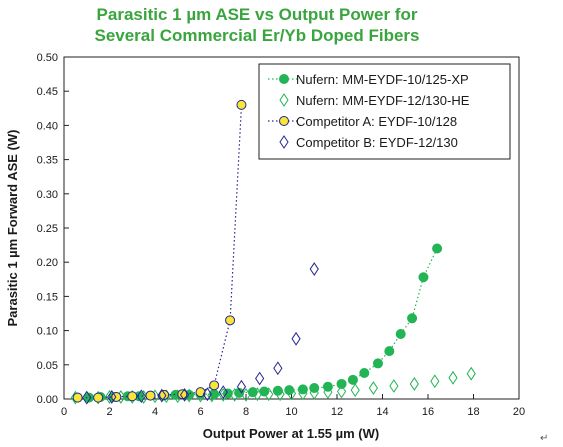 This screenshot has width=563, height=447. I want to click on y-tick-label: 0.35, so click(47, 161).